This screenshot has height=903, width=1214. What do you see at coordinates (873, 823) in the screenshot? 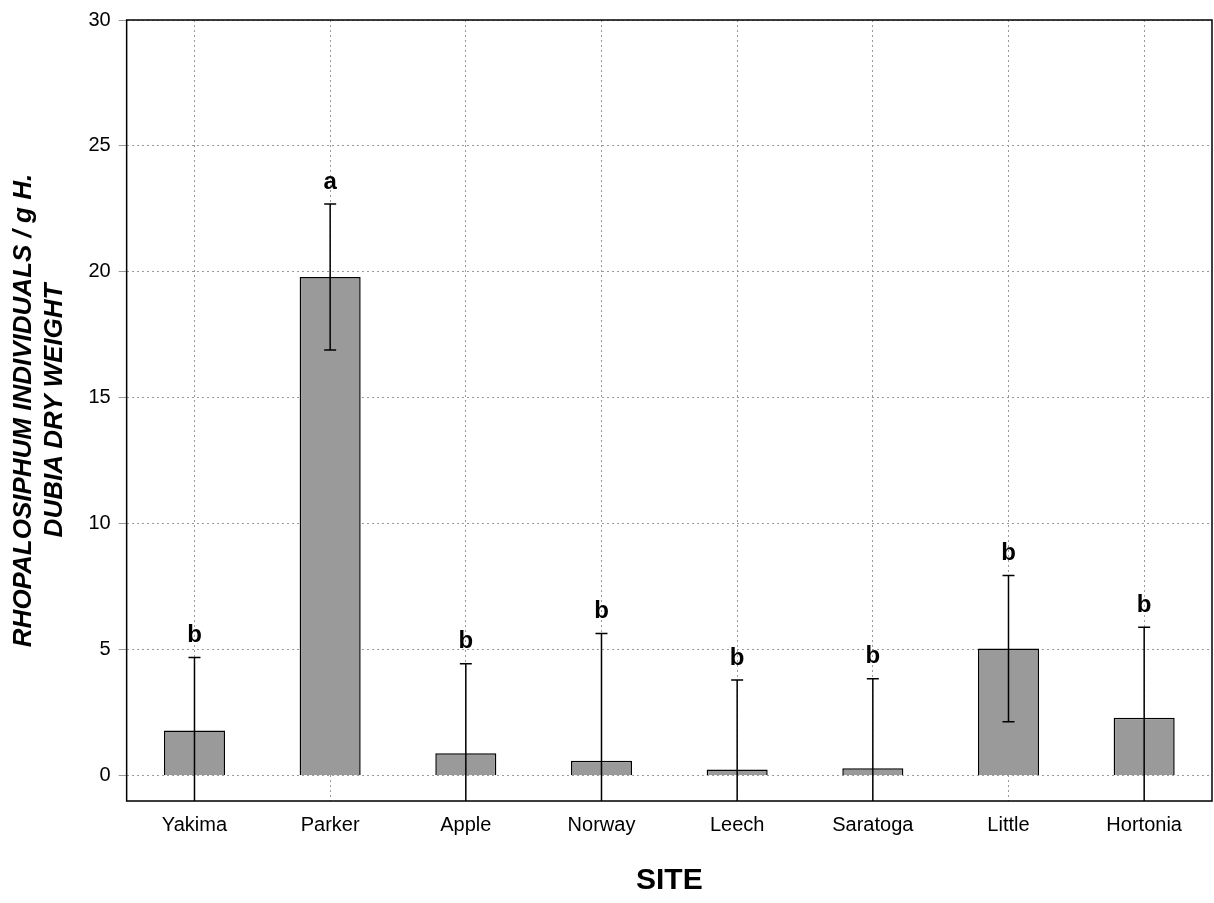
I see `x-tick-label: Saratoga` at bounding box center [873, 823].